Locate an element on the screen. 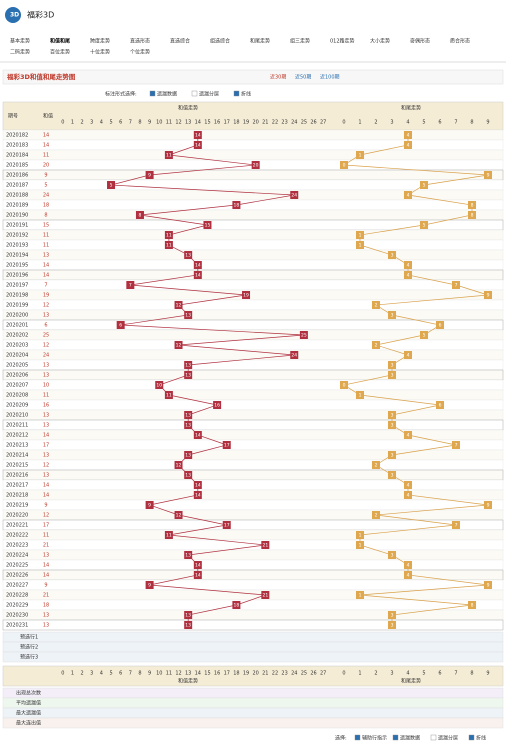 Image resolution: width=506 pixels, height=751 pixels. nav-link: 基本走势 is located at coordinates (20, 41).